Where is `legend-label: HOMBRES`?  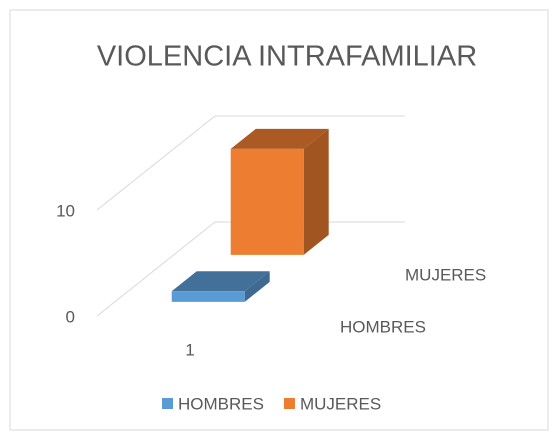
legend-label: HOMBRES is located at coordinates (221, 403).